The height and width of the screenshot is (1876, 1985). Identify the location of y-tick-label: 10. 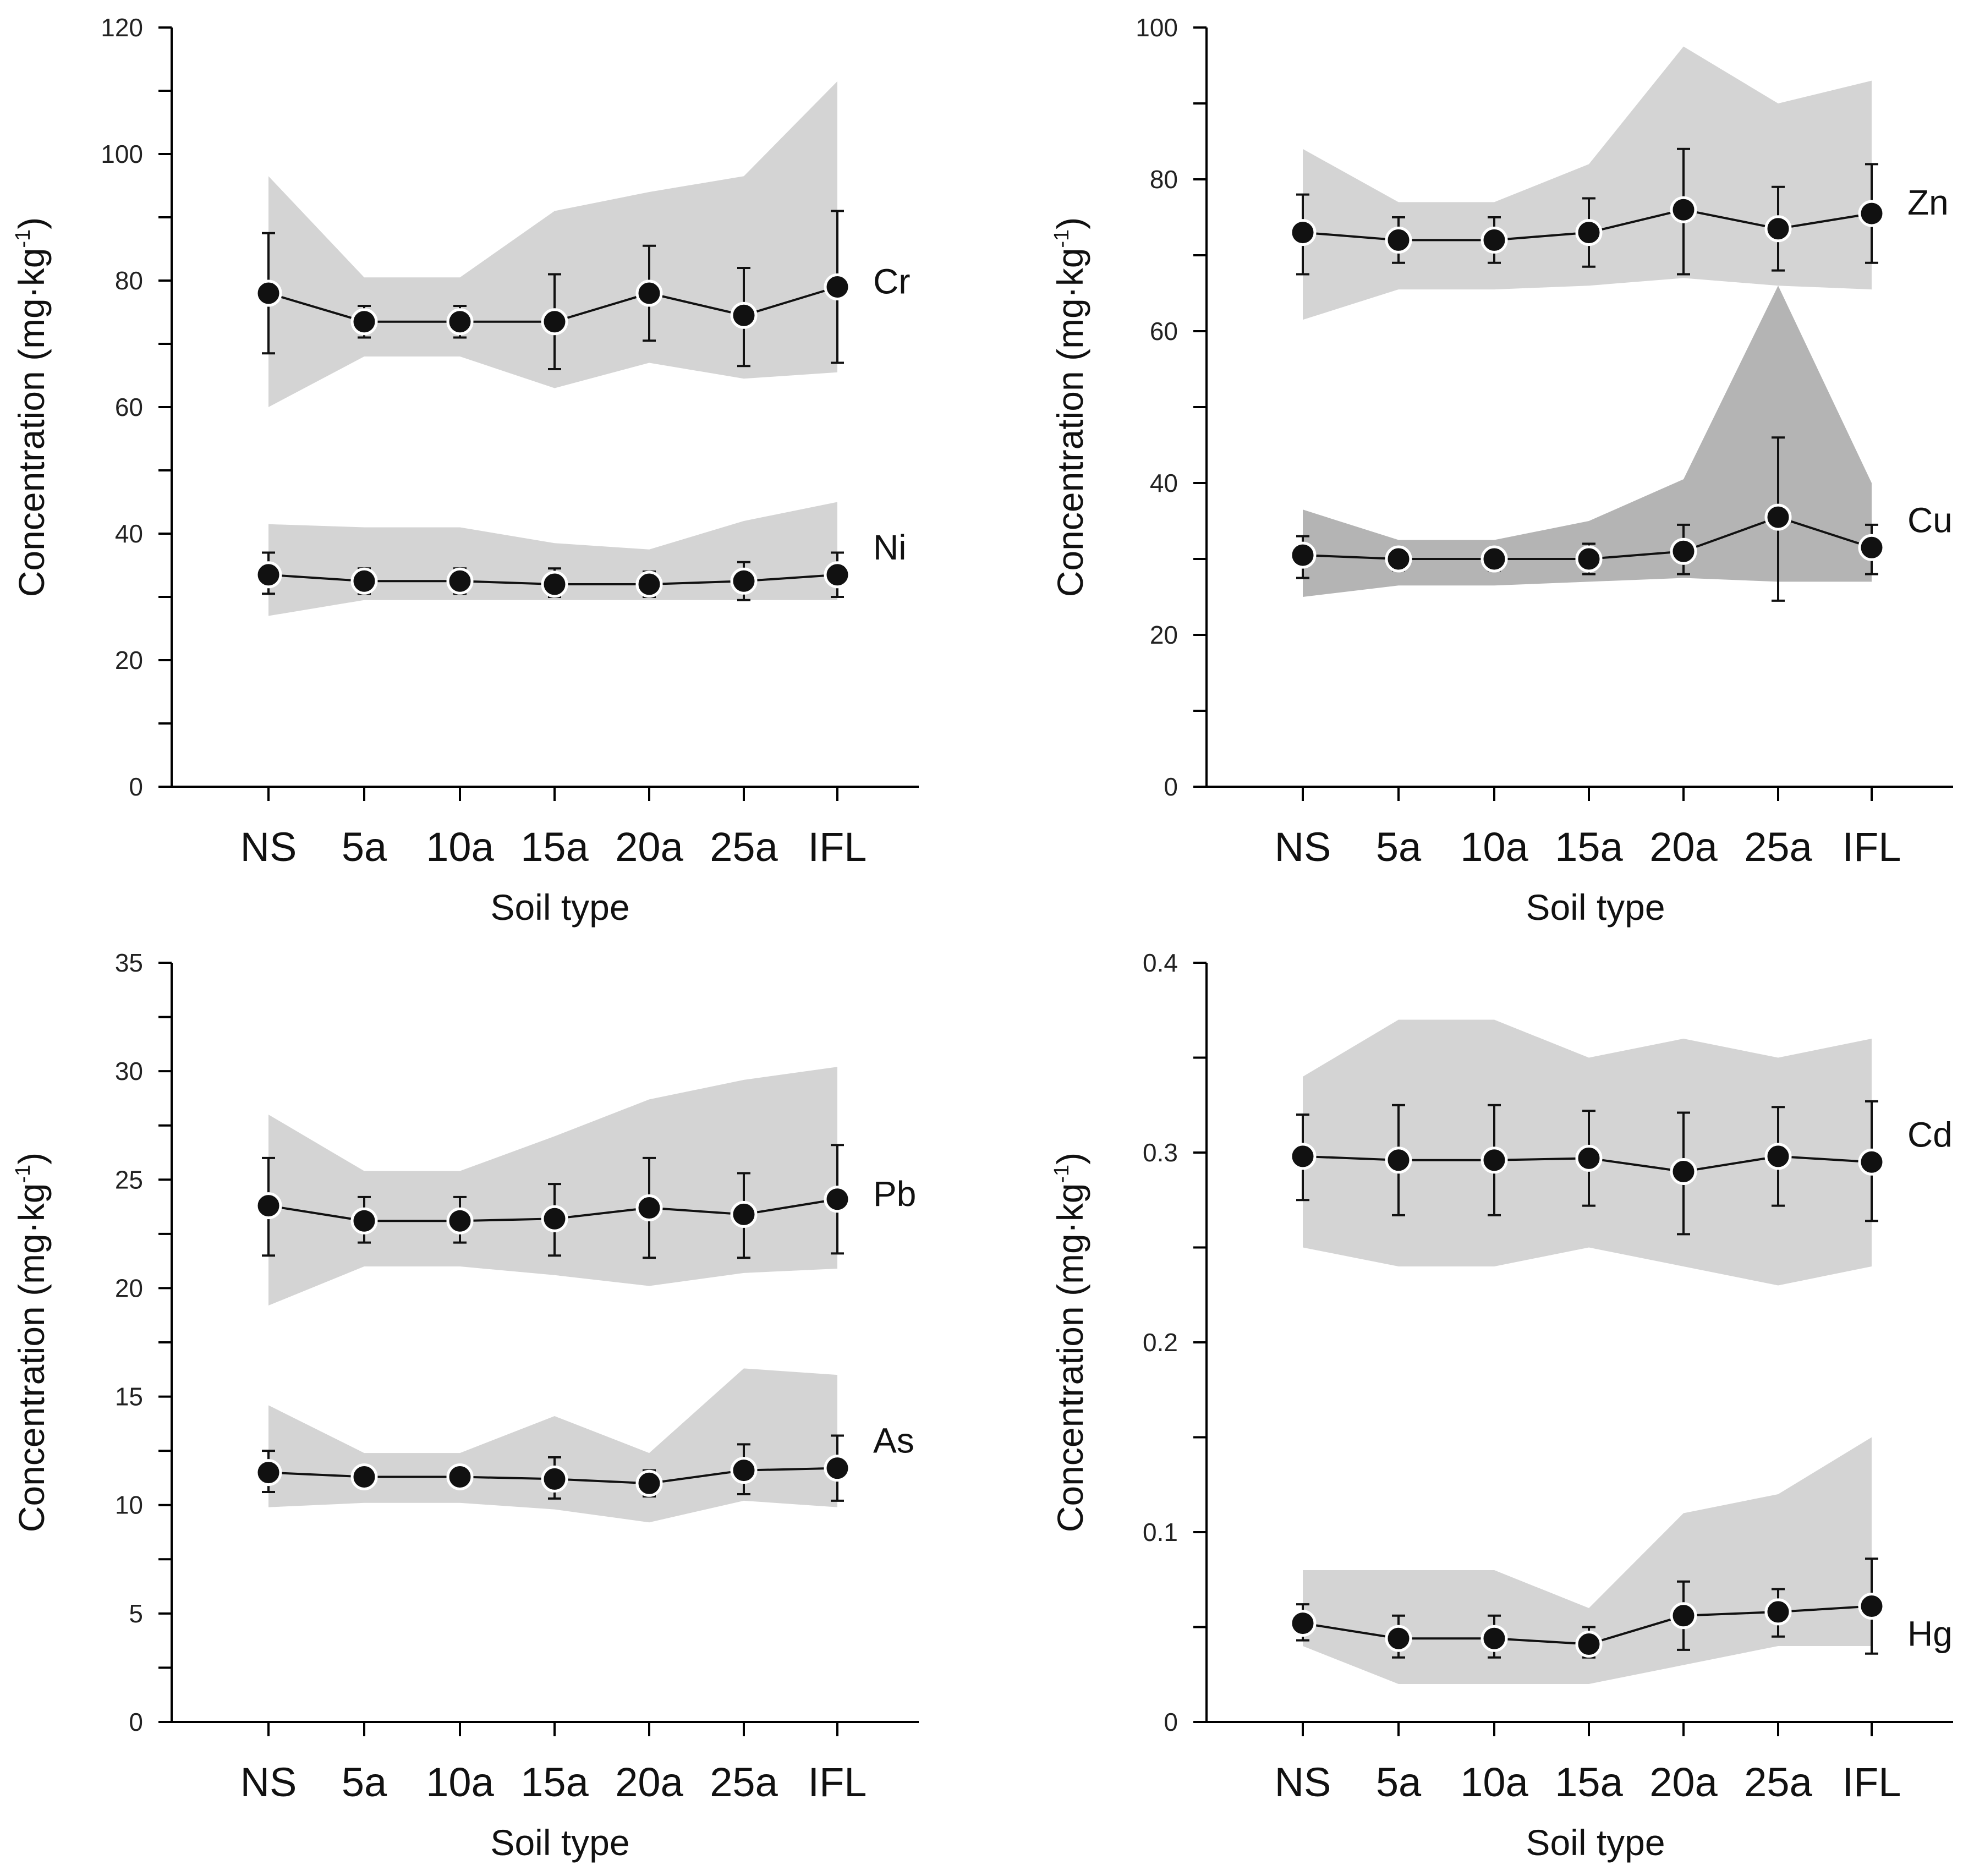
(129, 1505).